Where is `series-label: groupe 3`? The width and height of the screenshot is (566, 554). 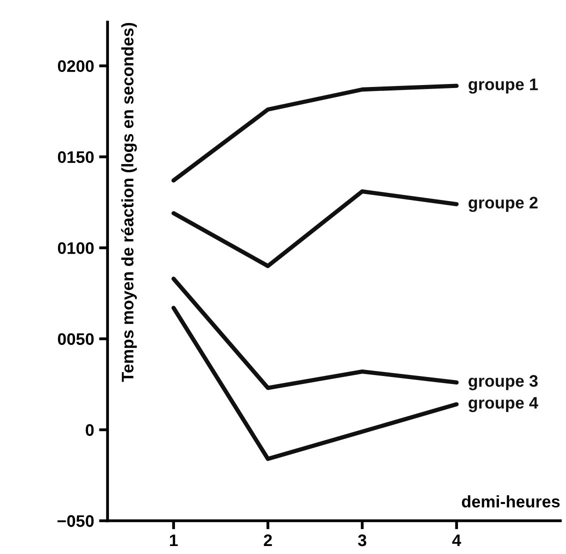 series-label: groupe 3 is located at coordinates (503, 382).